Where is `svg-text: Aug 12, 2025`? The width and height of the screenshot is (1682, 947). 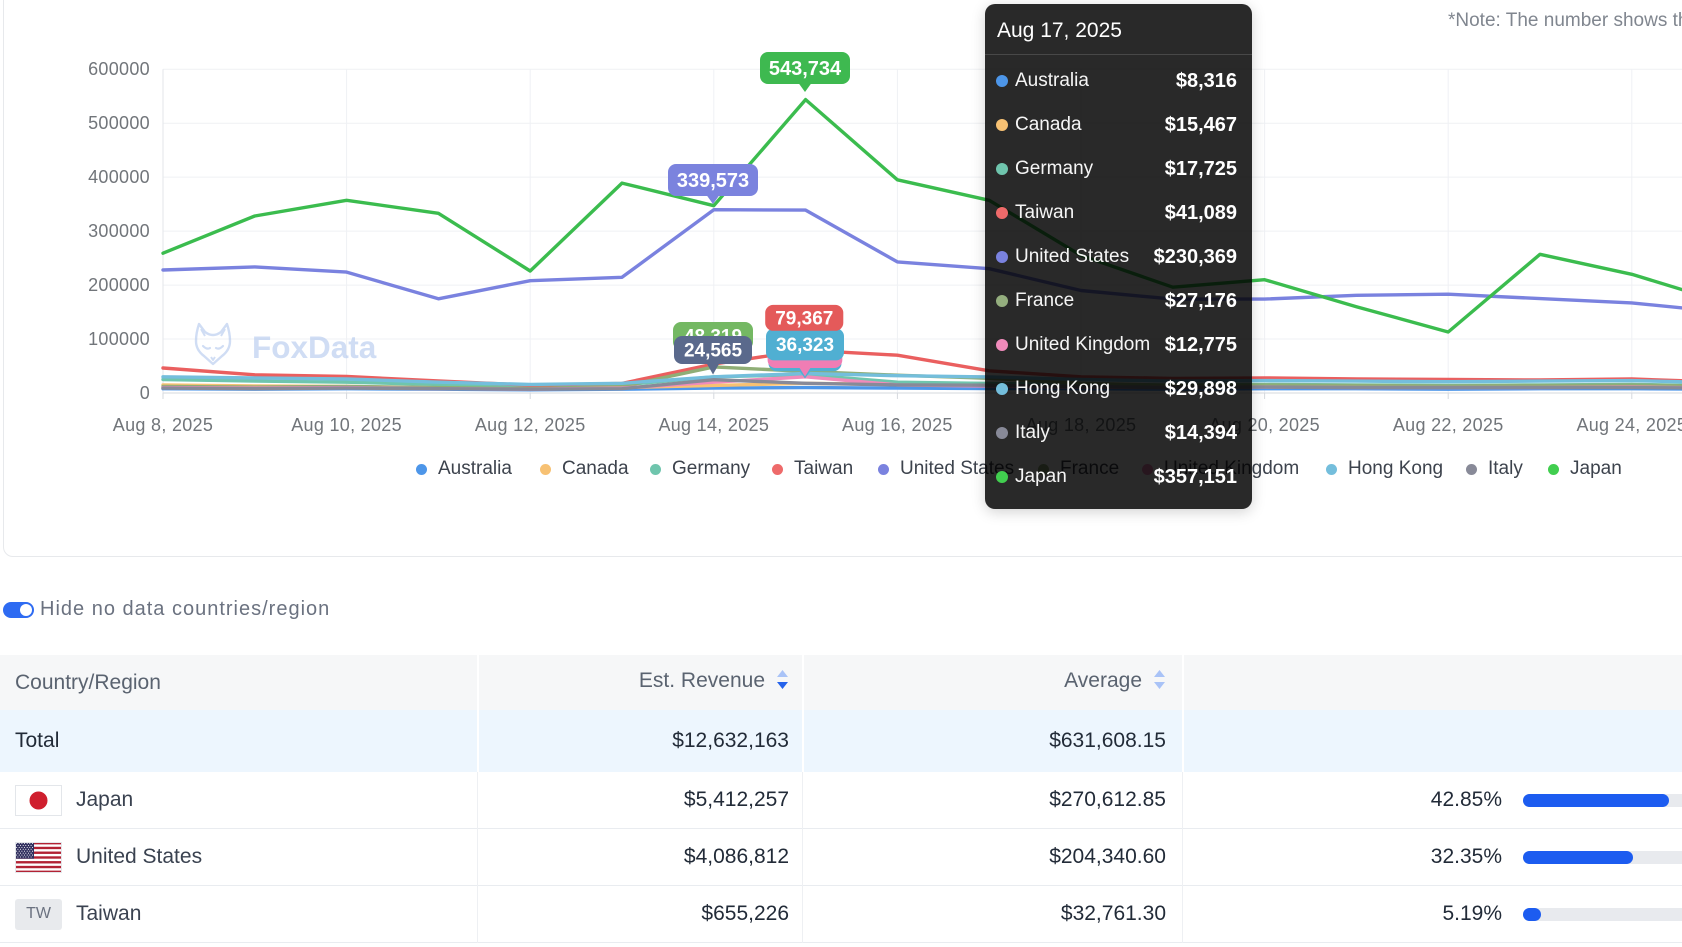
svg-text: Aug 12, 2025 is located at coordinates (530, 425).